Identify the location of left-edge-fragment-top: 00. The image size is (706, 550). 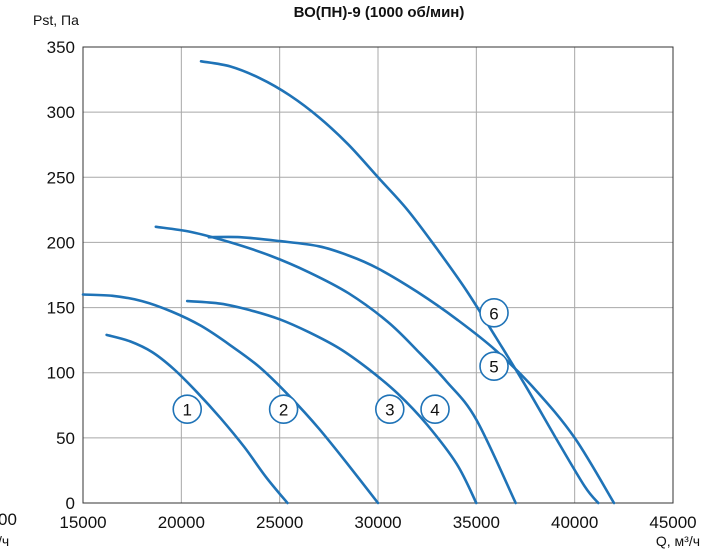
(8, 519).